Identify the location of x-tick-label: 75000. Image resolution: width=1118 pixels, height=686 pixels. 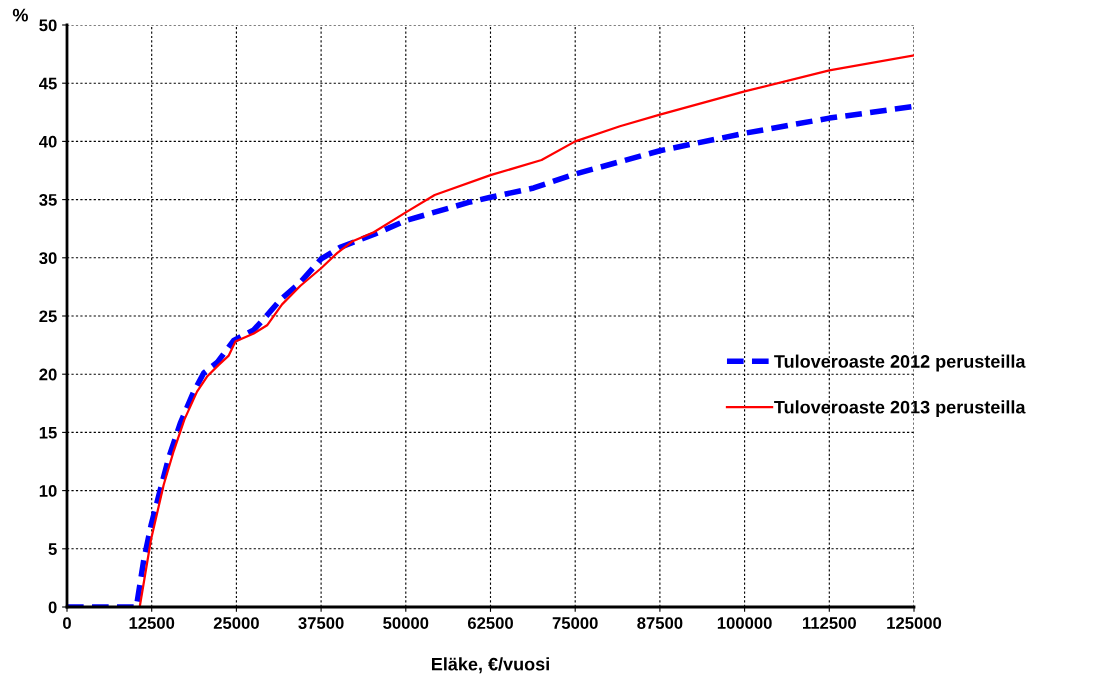
(575, 623).